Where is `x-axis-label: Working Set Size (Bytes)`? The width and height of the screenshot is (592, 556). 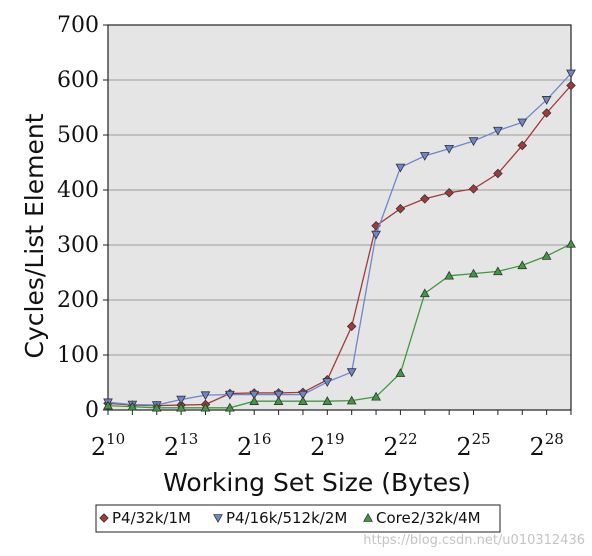
x-axis-label: Working Set Size (Bytes) is located at coordinates (317, 482).